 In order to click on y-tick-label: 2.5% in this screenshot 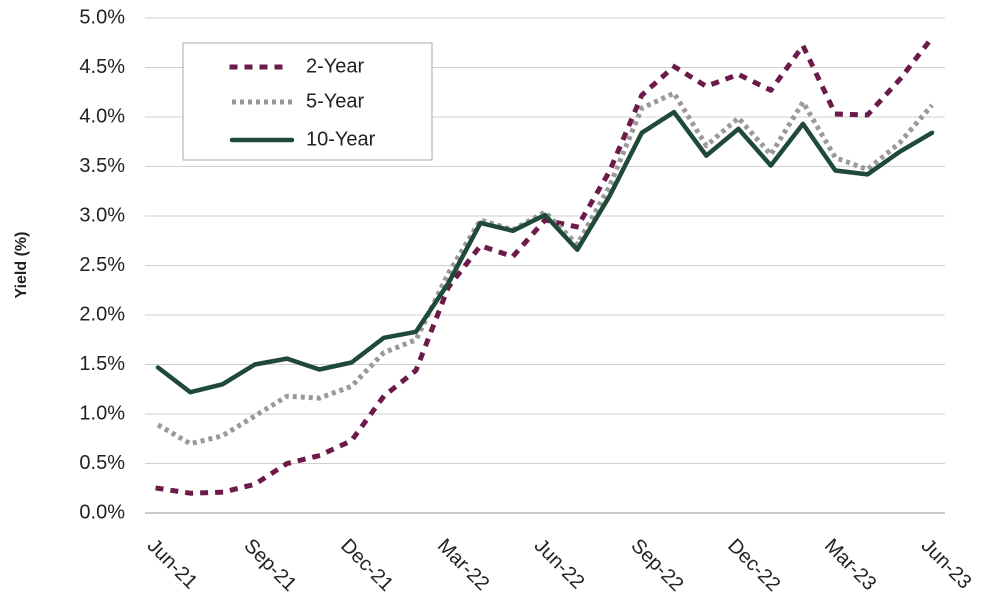, I will do `click(102, 265)`.